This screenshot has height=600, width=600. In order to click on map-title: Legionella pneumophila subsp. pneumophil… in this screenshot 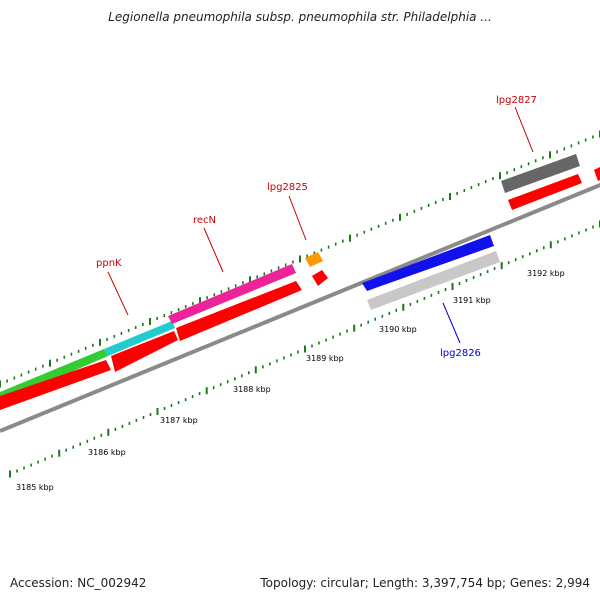, I will do `click(300, 17)`.